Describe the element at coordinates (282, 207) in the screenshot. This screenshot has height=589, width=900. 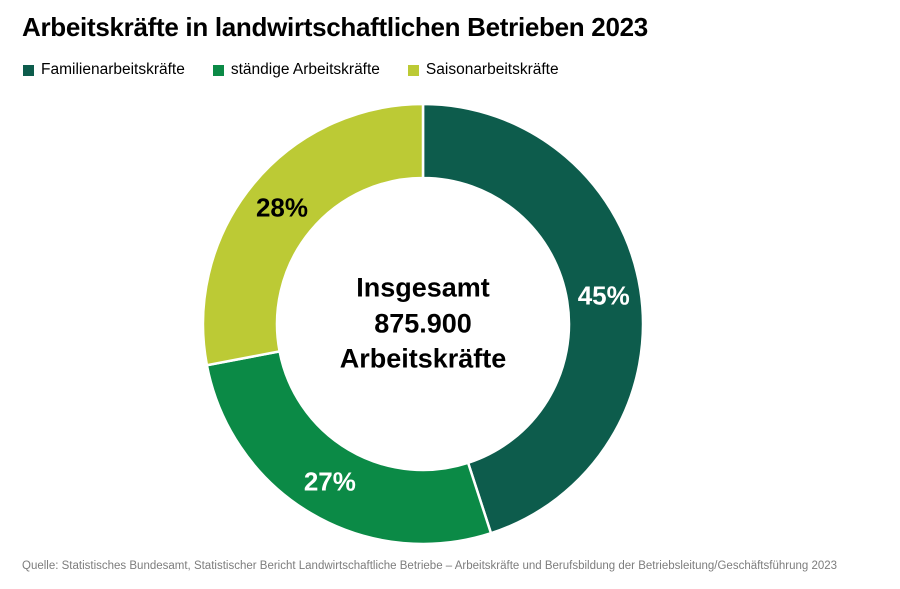
I see `donut-segment-value-label: 28%` at that location.